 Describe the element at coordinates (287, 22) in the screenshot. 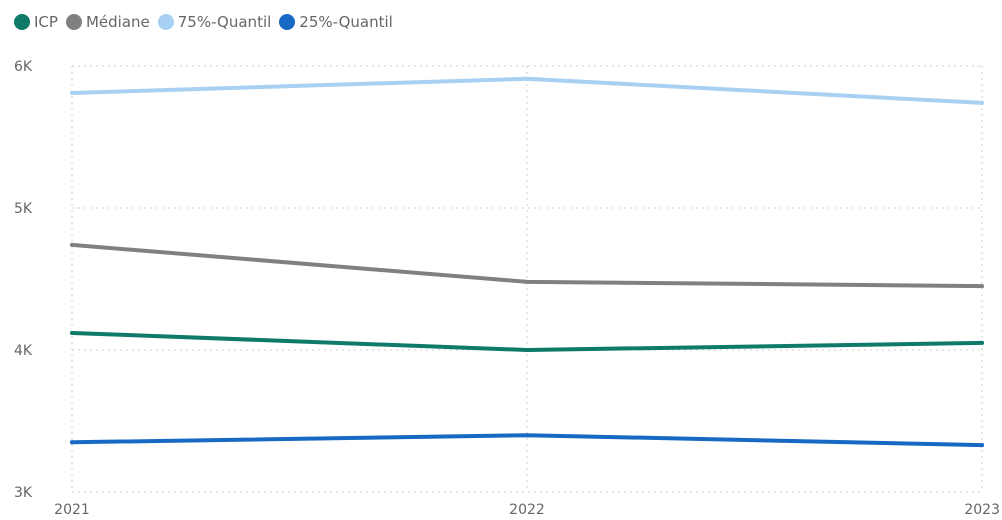

I see `legend-marker-25-quantil` at that location.